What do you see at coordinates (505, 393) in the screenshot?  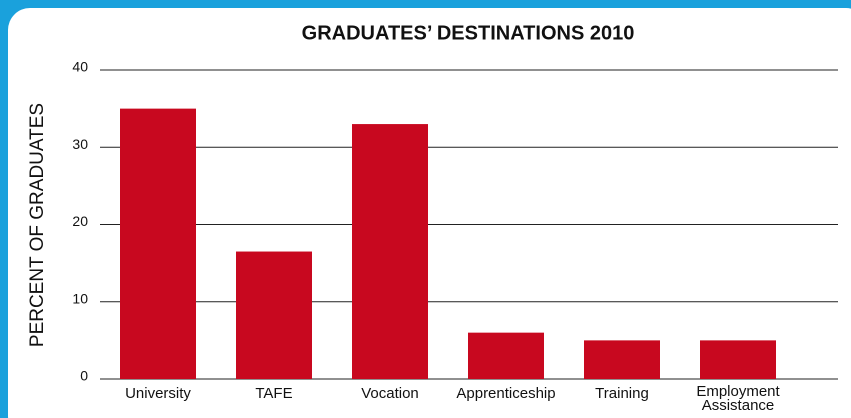 I see `x-tick-label: Apprenticeship` at bounding box center [505, 393].